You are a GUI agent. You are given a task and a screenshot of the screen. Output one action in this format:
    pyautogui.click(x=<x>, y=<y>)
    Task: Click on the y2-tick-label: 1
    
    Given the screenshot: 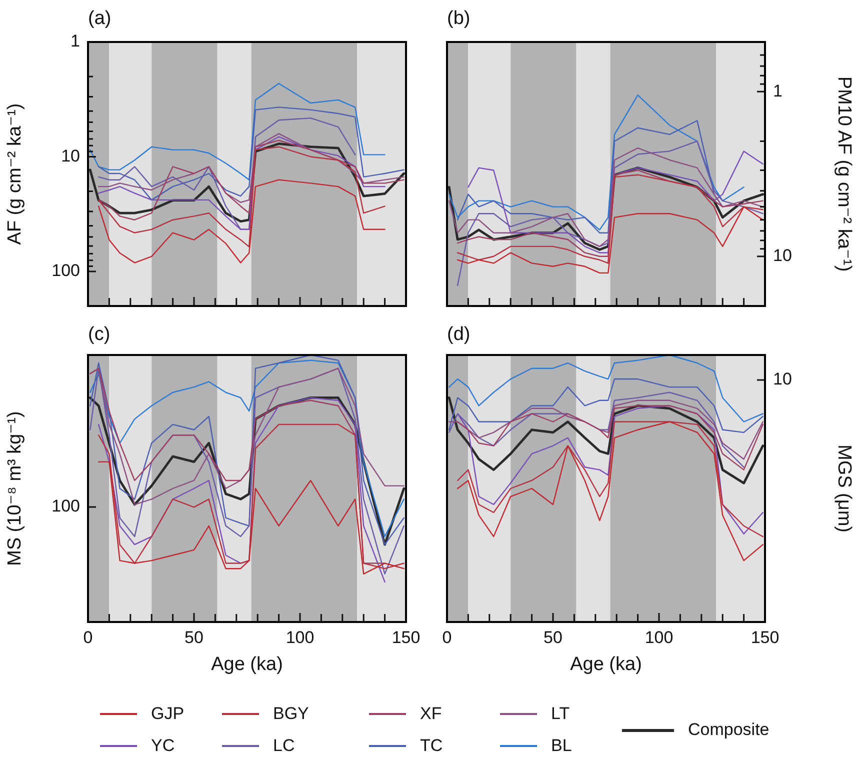 What is the action you would take?
    pyautogui.click(x=777, y=90)
    